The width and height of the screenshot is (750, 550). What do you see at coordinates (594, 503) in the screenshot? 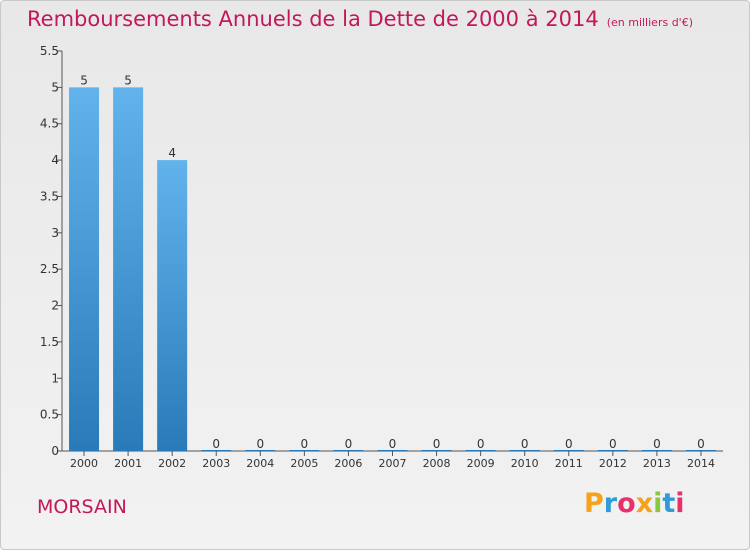
I see `logo-letter: P` at bounding box center [594, 503].